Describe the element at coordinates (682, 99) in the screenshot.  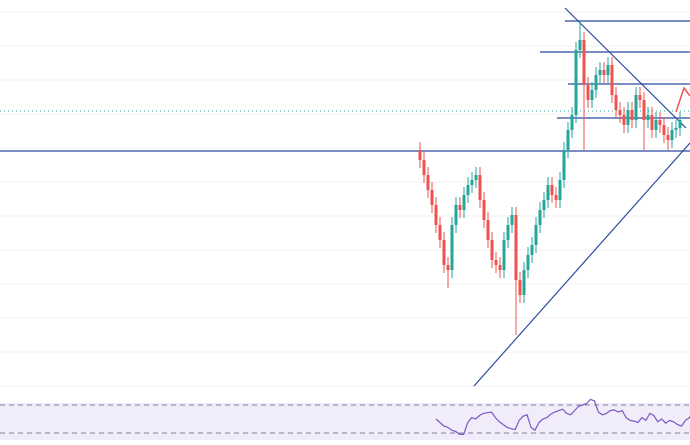
I see `projection` at that location.